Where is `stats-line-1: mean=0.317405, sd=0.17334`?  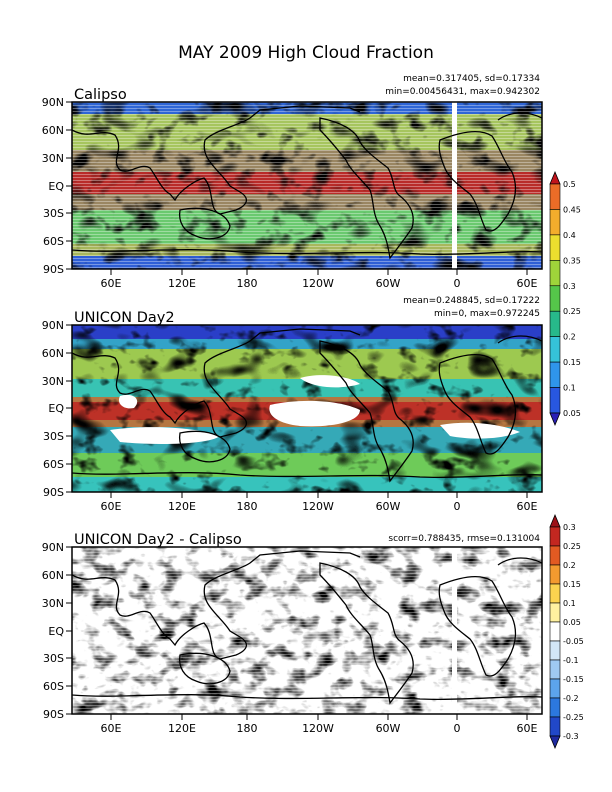 stats-line-1: mean=0.317405, sd=0.17334 is located at coordinates (471, 79).